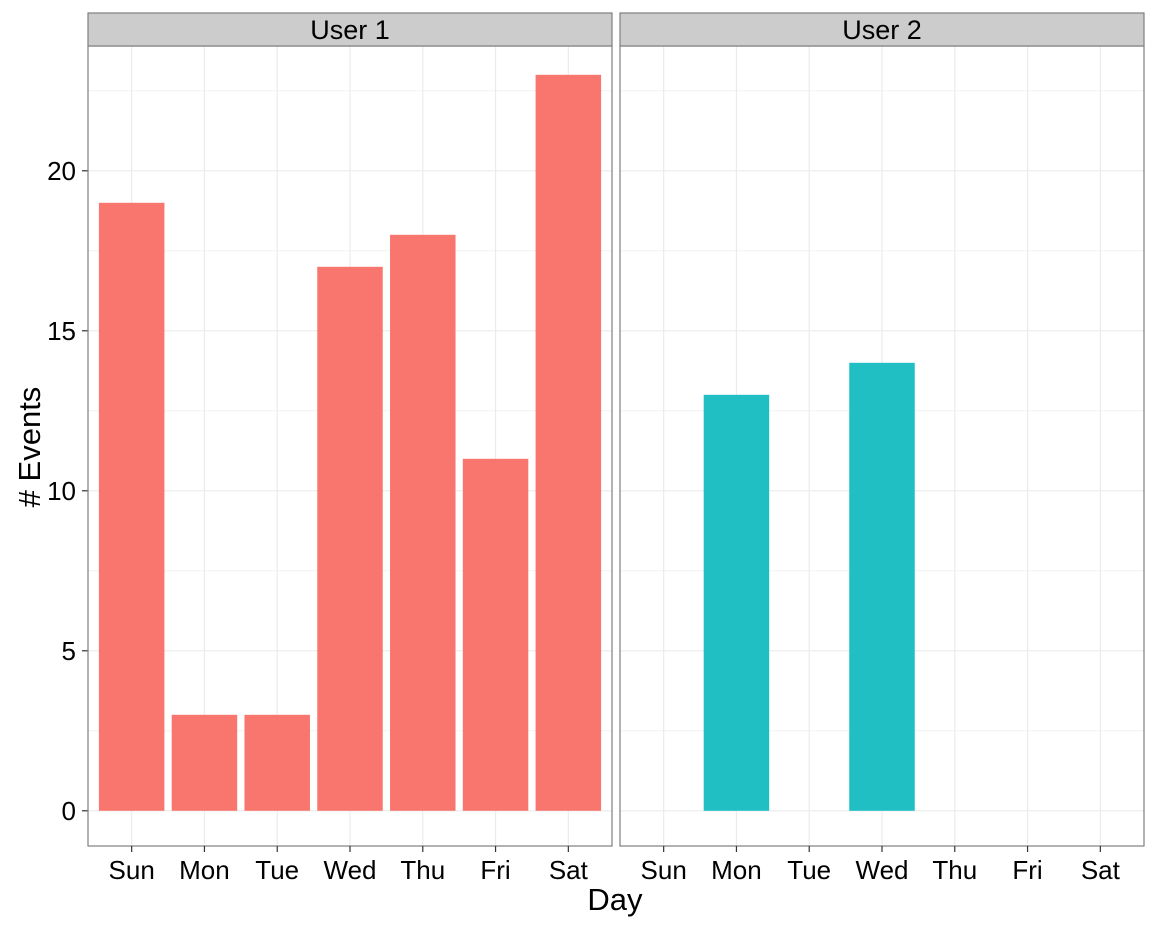 Image resolution: width=1170 pixels, height=926 pixels. I want to click on y-axis: 0 5 10 15 20, so click(67, 491).